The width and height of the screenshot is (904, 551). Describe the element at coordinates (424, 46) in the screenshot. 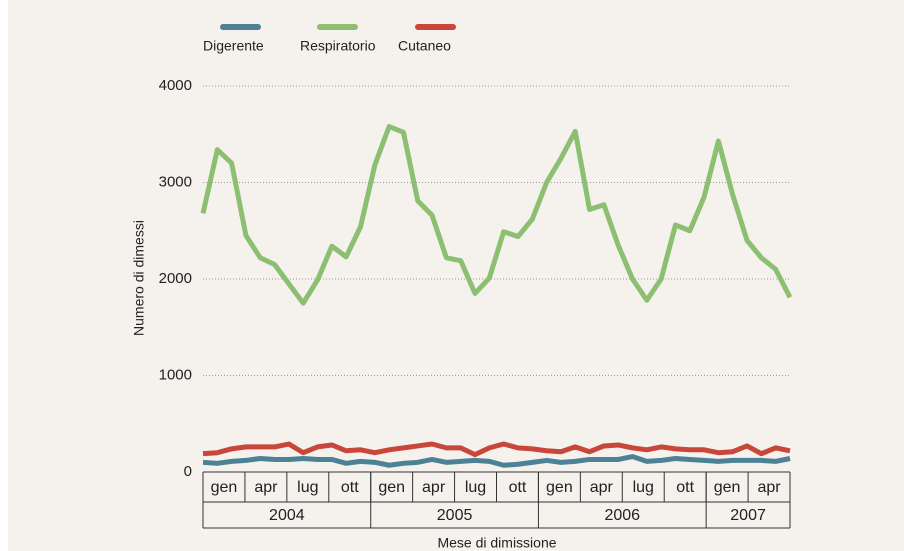

I see `legend-label: Cutaneo` at that location.